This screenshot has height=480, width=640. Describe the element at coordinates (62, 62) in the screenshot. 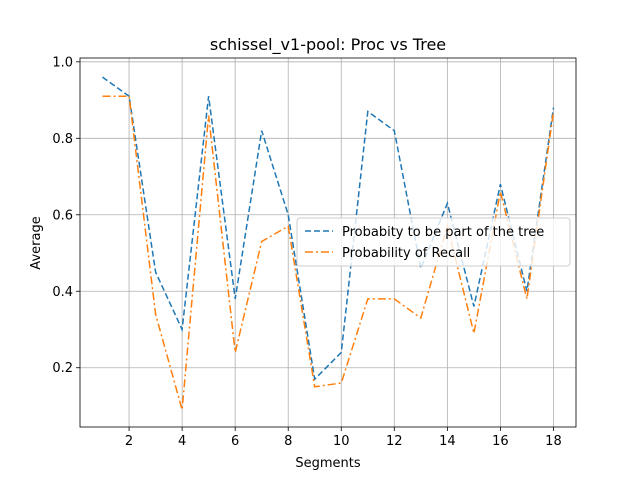

I see `y-tick-label: 1.0` at that location.